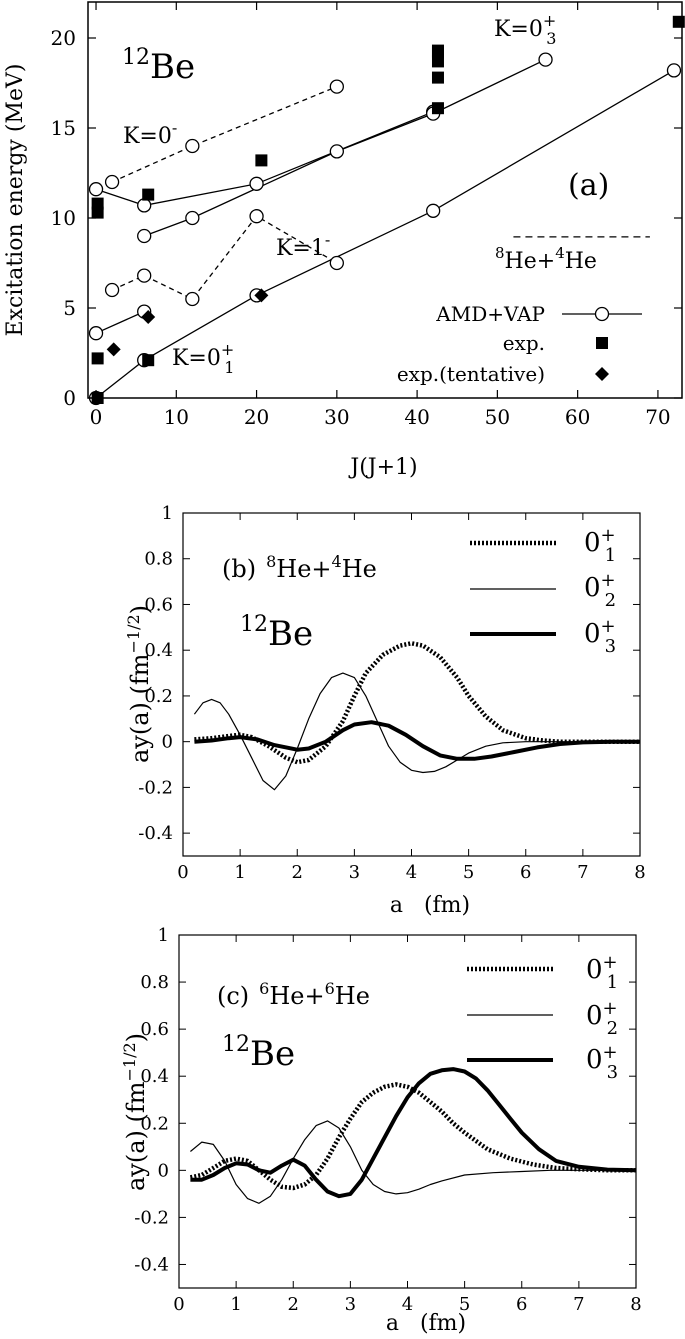 This screenshot has height=1339, width=685. Describe the element at coordinates (602, 972) in the screenshot. I see `legend-c-01: 0+ 1` at that location.